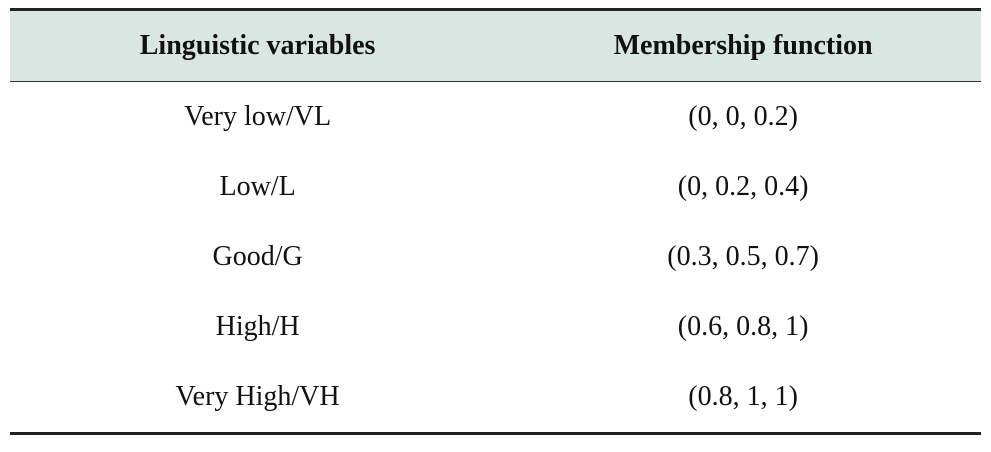  What do you see at coordinates (743, 186) in the screenshot?
I see `membership-function-cell: (0, 0.2, 0.4)` at bounding box center [743, 186].